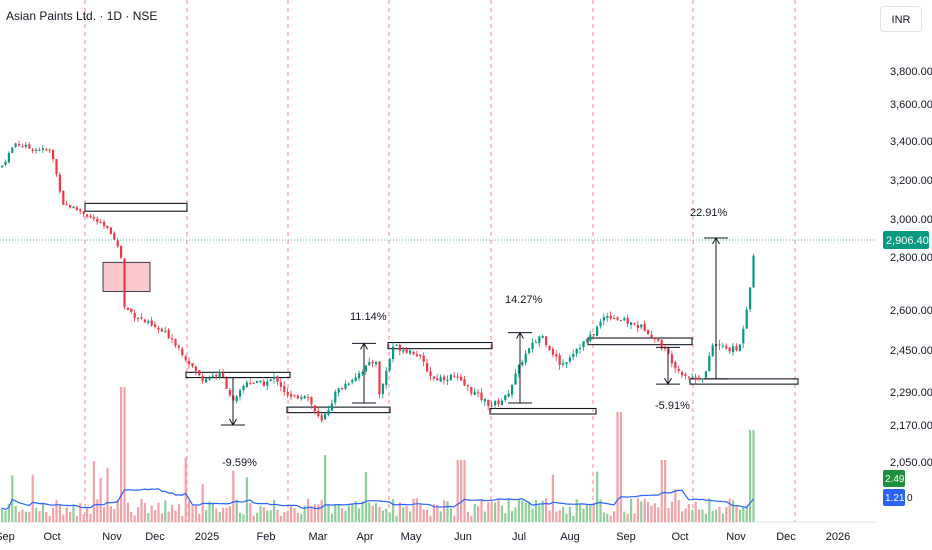  What do you see at coordinates (911, 311) in the screenshot?
I see `price-tick-label: 2,600.00` at bounding box center [911, 311].